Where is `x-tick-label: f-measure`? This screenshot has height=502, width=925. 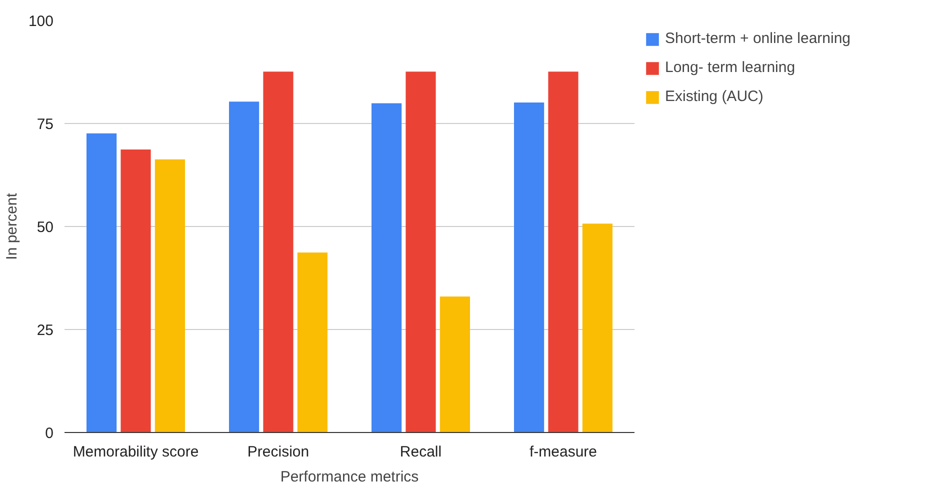
x-tick-label: f-measure is located at coordinates (563, 452).